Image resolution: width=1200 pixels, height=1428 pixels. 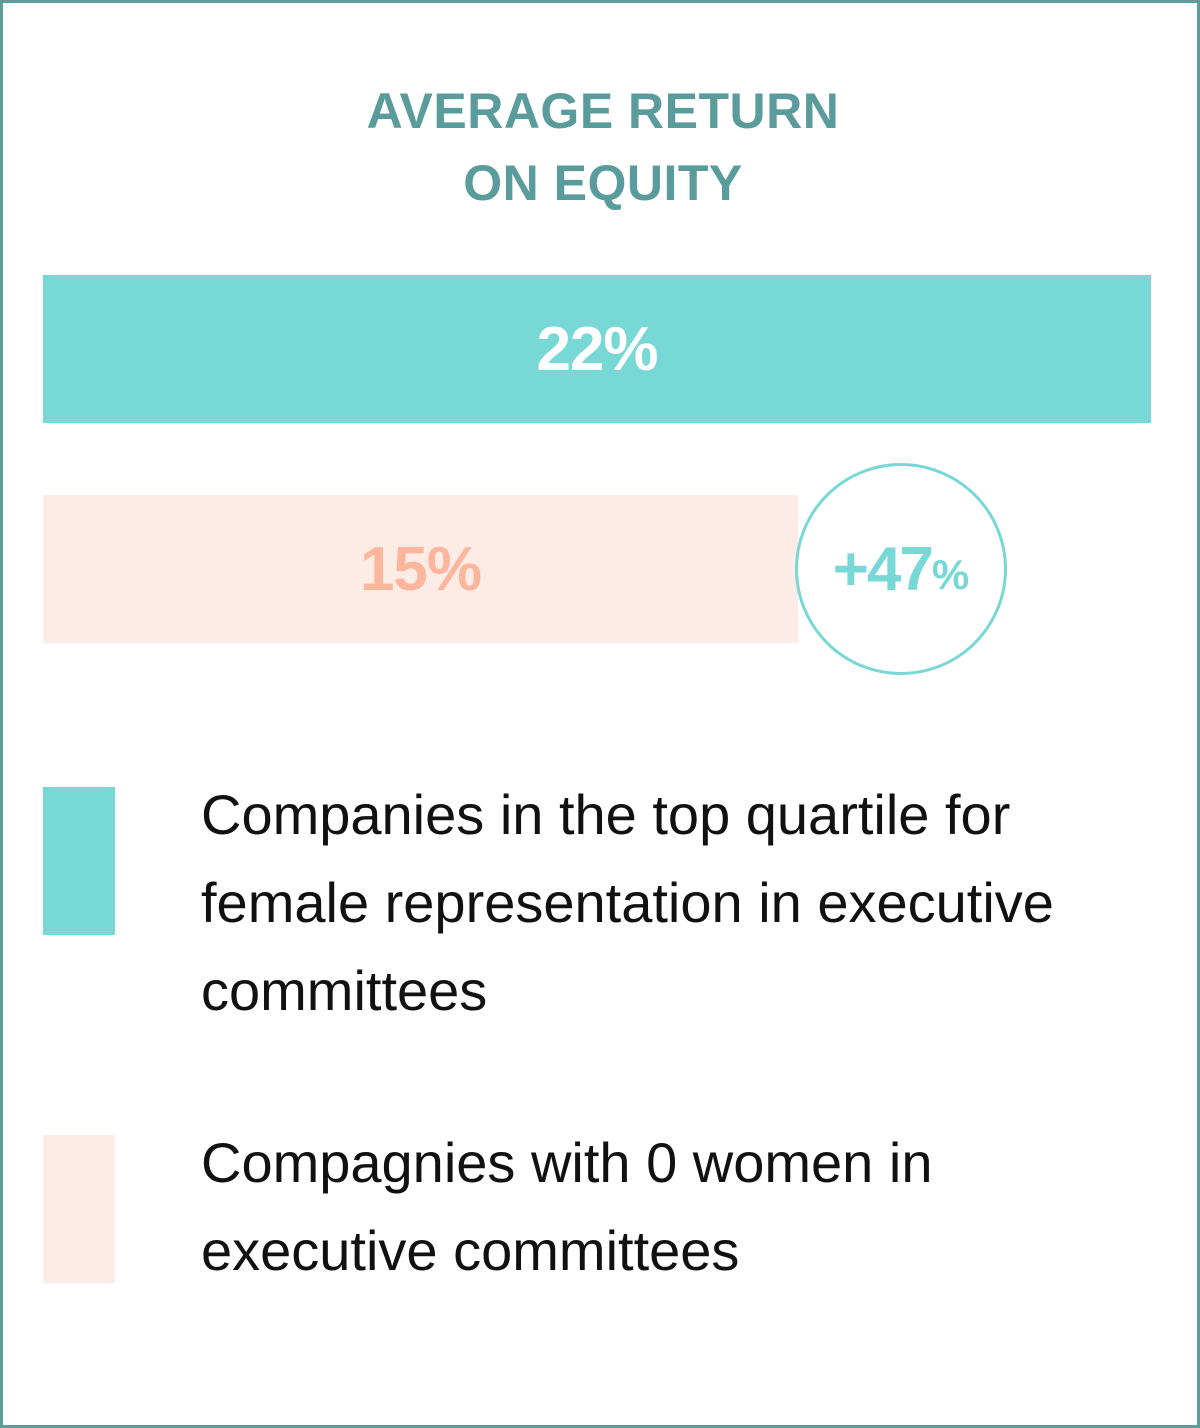 I want to click on bar-zero-women: 15%, so click(x=420, y=569).